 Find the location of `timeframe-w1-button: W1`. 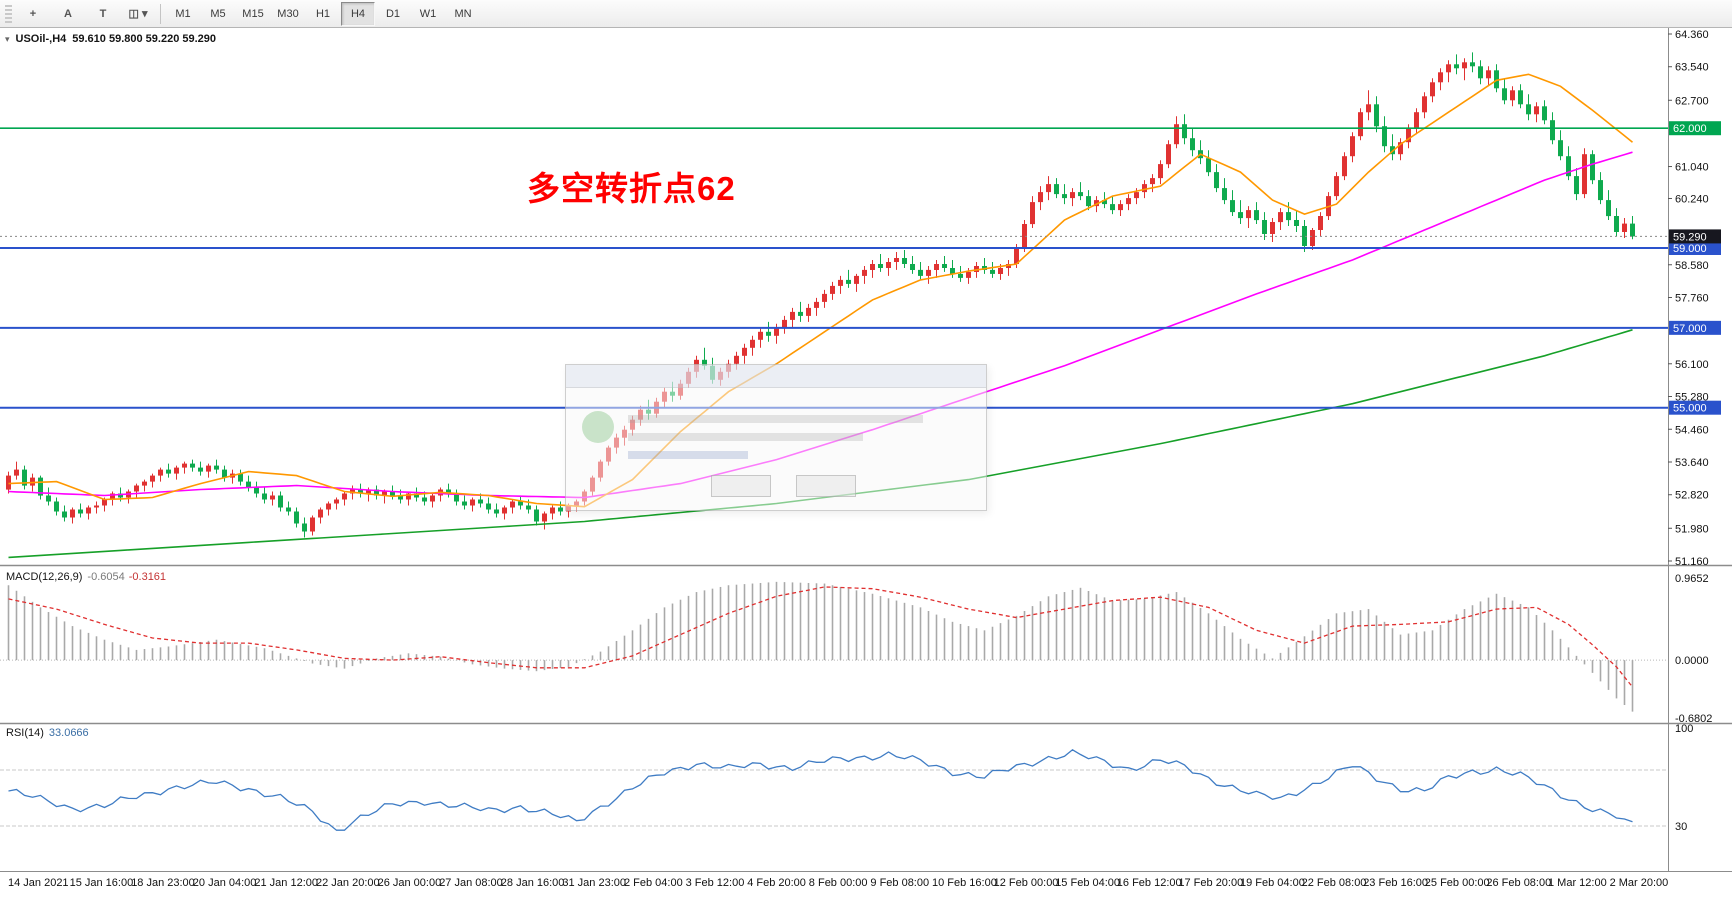

timeframe-w1-button: W1 is located at coordinates (428, 13).